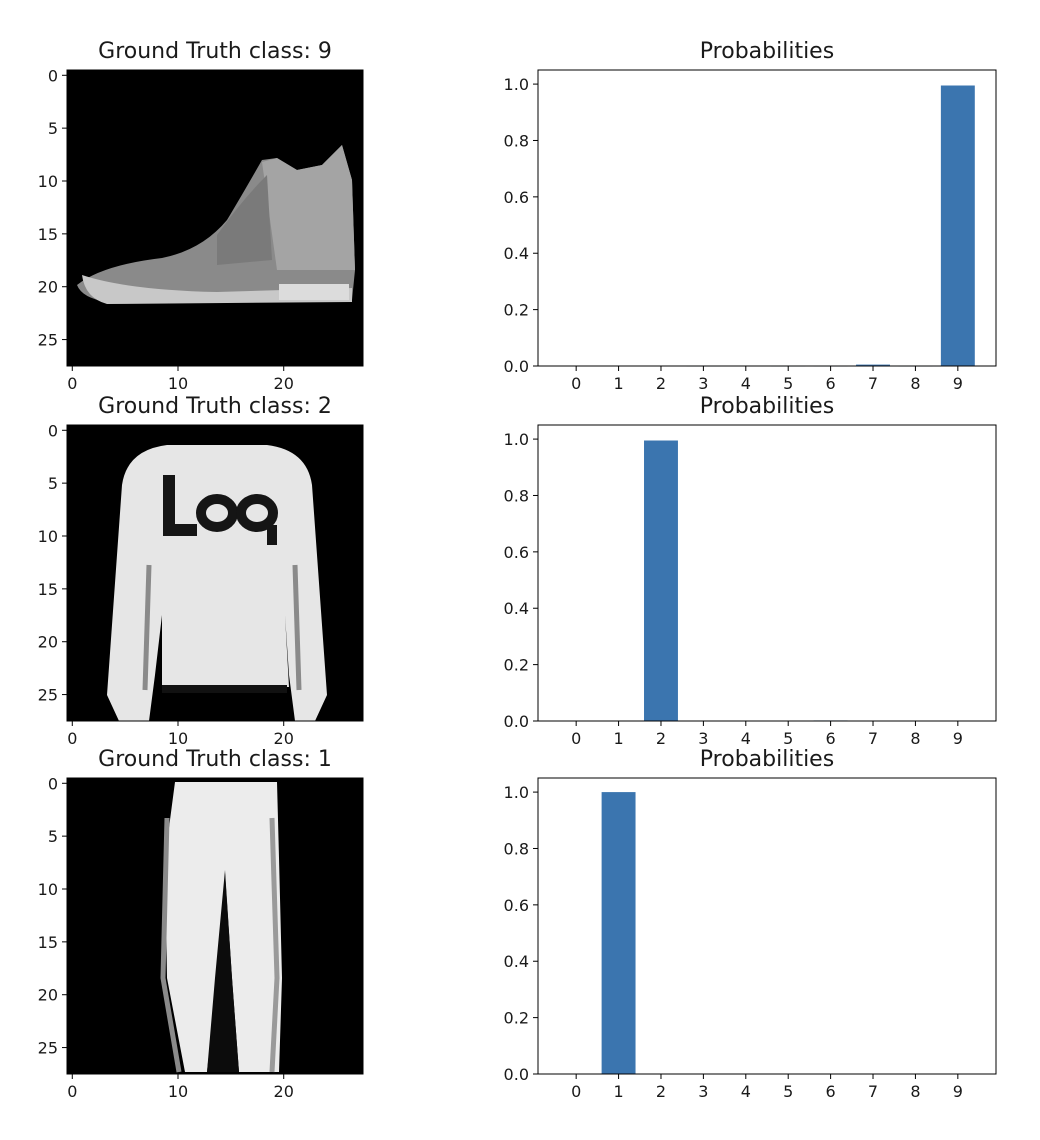  What do you see at coordinates (215, 406) in the screenshot?
I see `image-panel-title: Ground Truth class: 2` at bounding box center [215, 406].